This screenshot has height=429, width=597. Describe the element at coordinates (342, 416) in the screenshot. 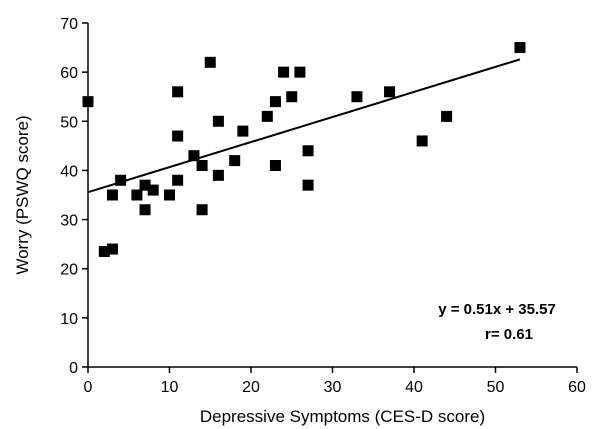

I see `x-axis-title: Depressive Symptoms (CES-D score)` at that location.